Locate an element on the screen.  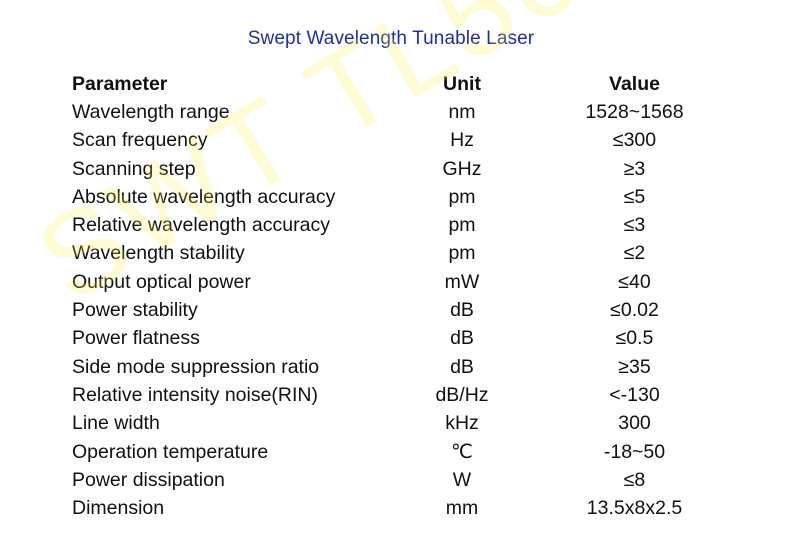
table-header-row: Parameter Unit Value is located at coordinates (414, 84).